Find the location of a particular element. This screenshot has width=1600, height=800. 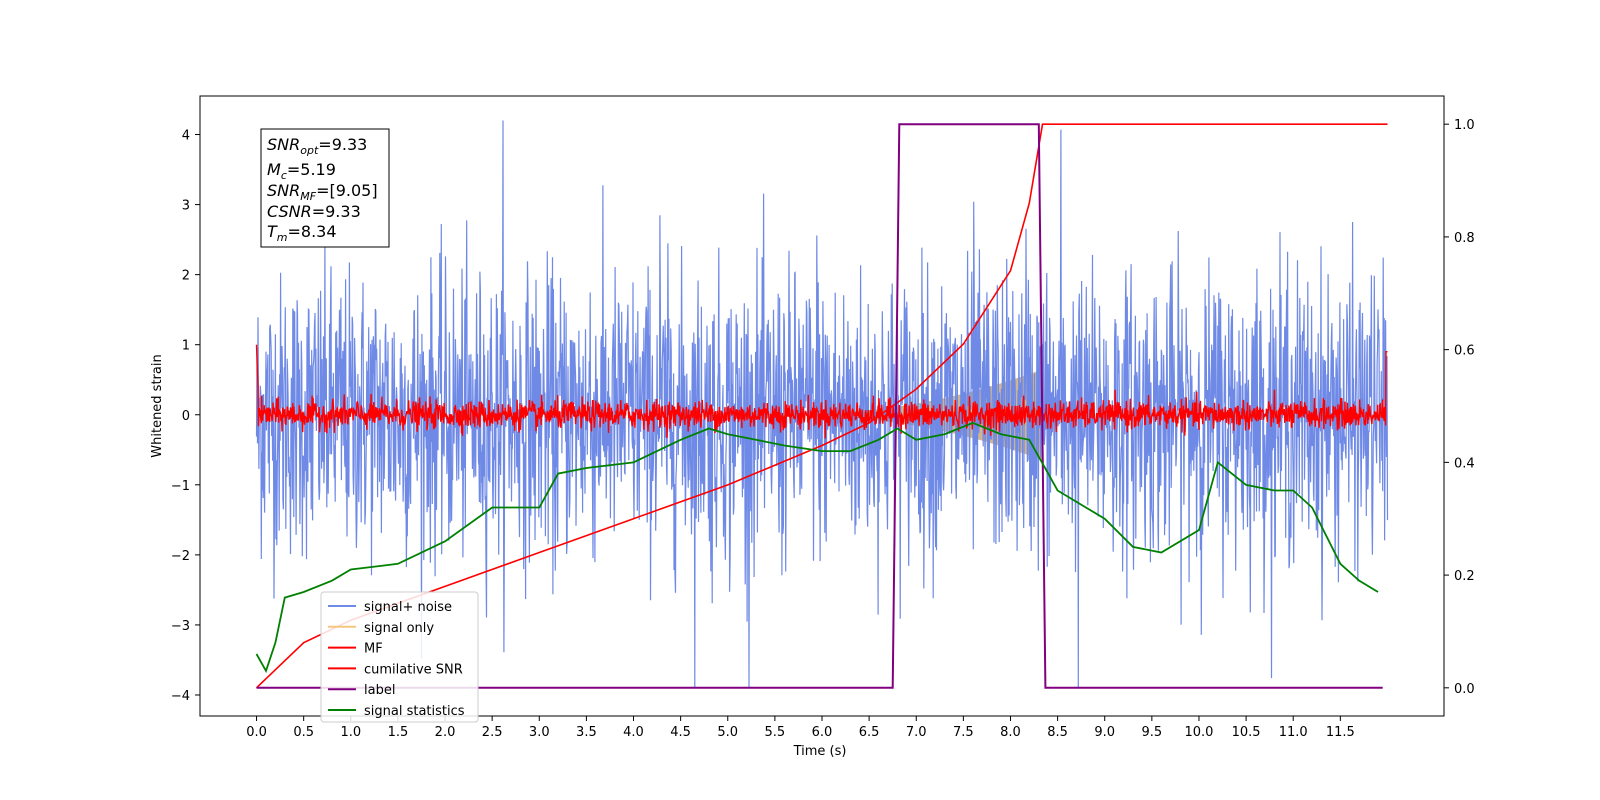

x-tick-label: 8.5 is located at coordinates (1057, 732).